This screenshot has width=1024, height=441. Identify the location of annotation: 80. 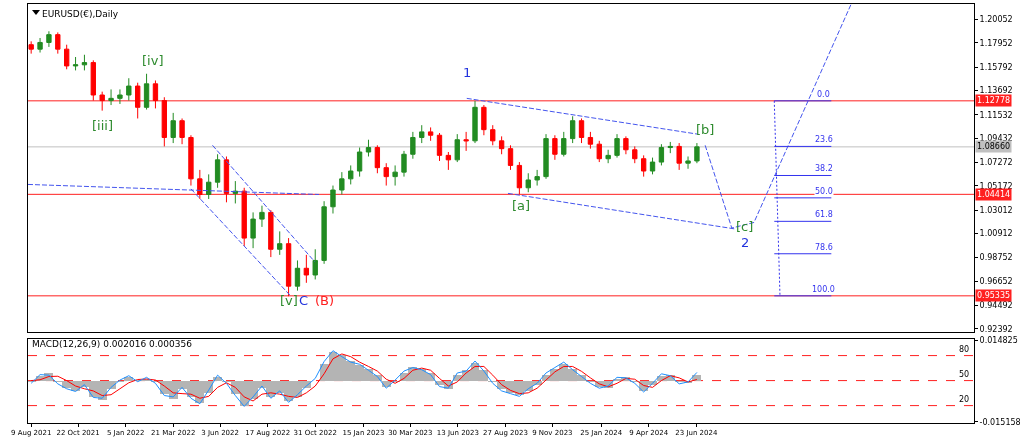
(964, 349).